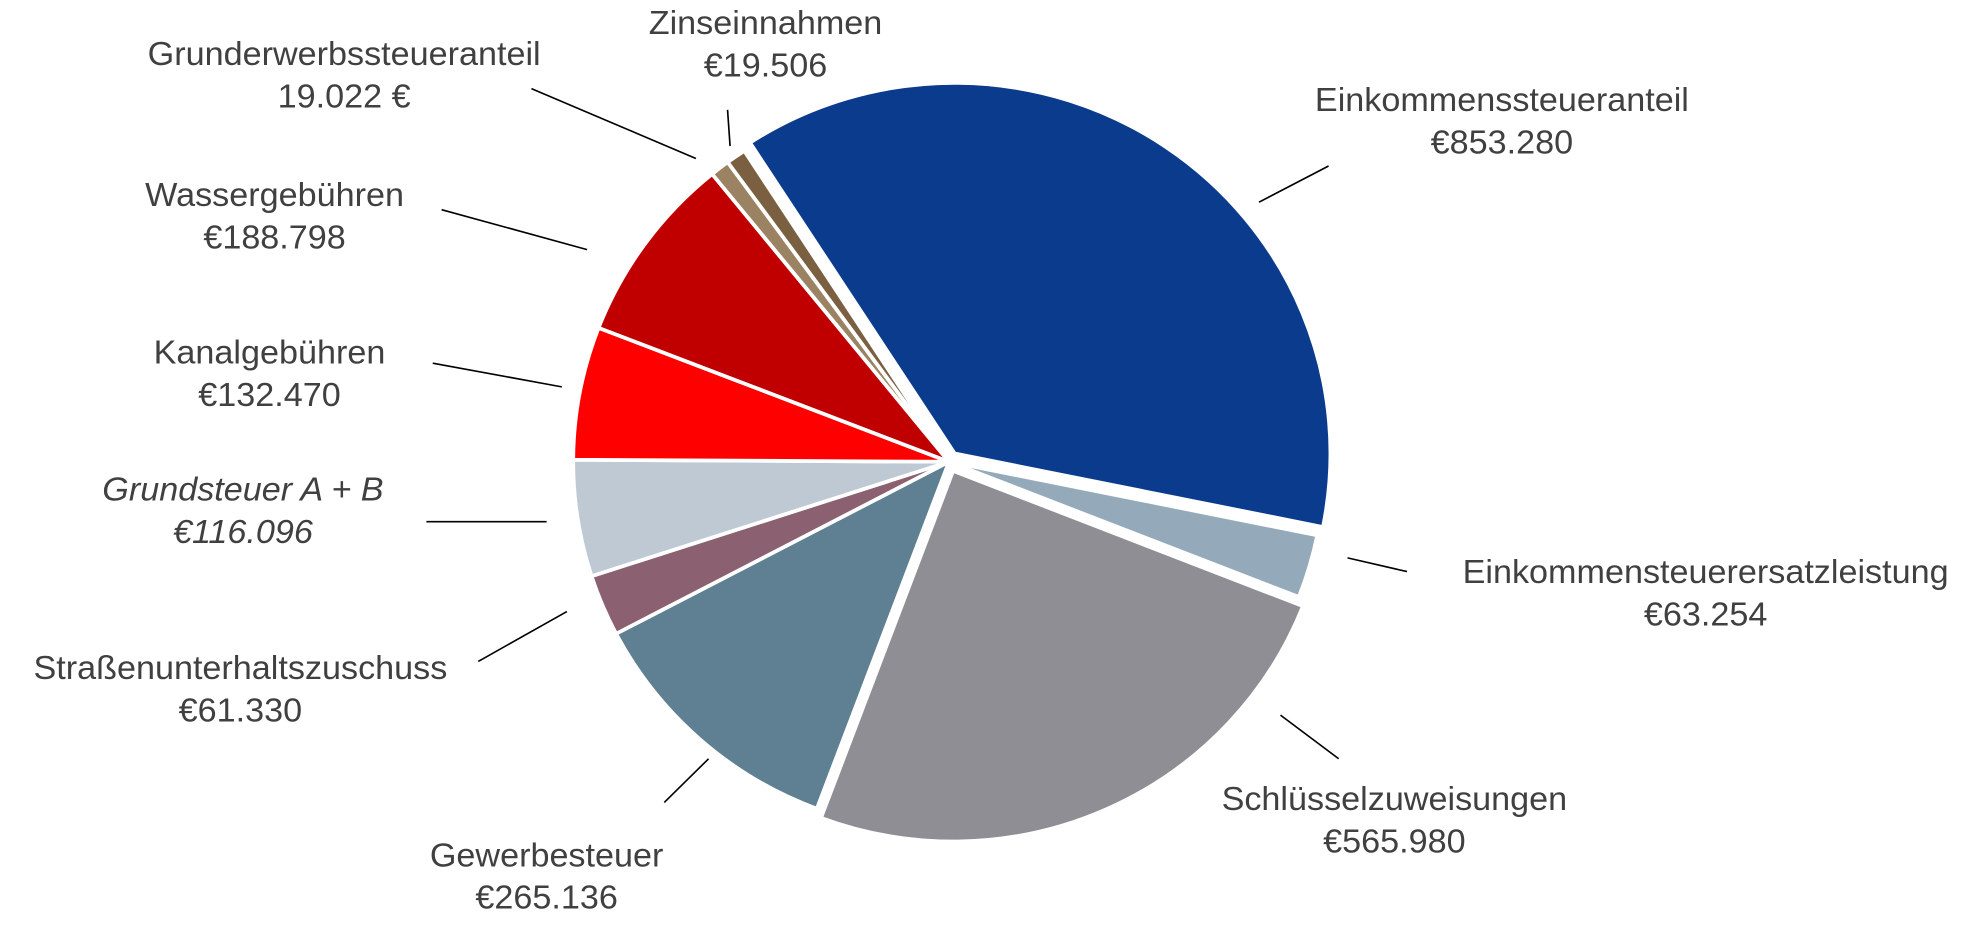 The width and height of the screenshot is (1984, 926). Describe the element at coordinates (1394, 842) in the screenshot. I see `slice-value-label: €565.980` at that location.